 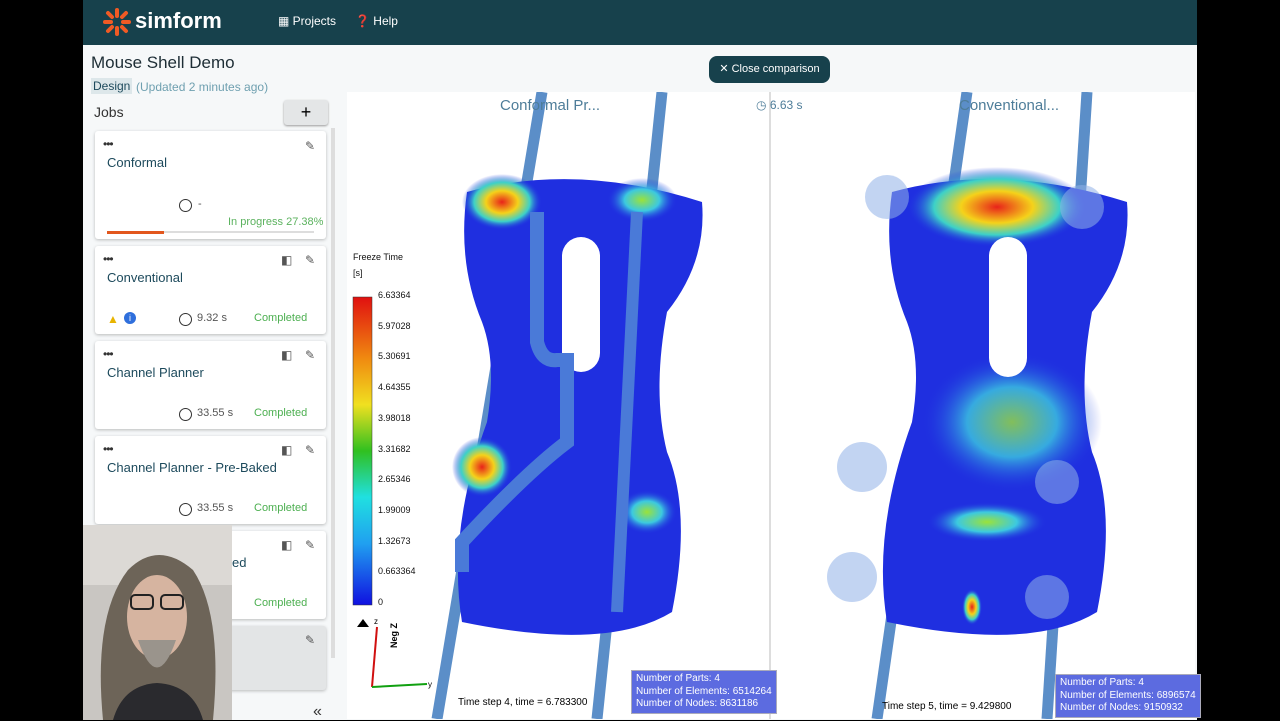 I want to click on axis-triad, so click(x=392, y=653).